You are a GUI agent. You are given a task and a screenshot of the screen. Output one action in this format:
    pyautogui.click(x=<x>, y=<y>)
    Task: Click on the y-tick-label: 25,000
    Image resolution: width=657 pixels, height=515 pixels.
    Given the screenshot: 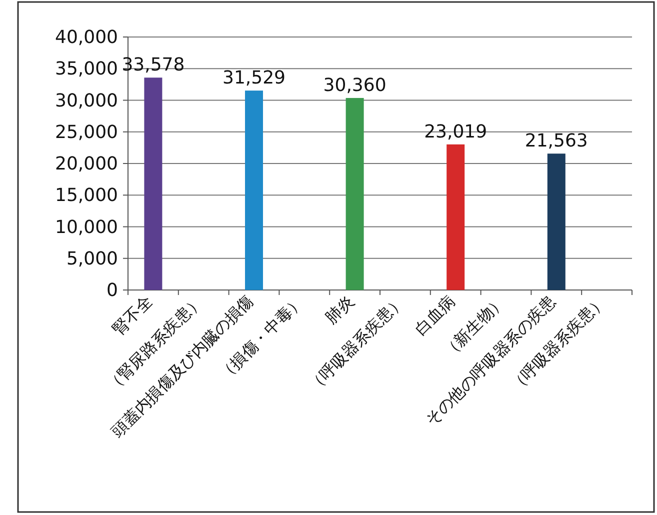 What is the action you would take?
    pyautogui.click(x=86, y=132)
    